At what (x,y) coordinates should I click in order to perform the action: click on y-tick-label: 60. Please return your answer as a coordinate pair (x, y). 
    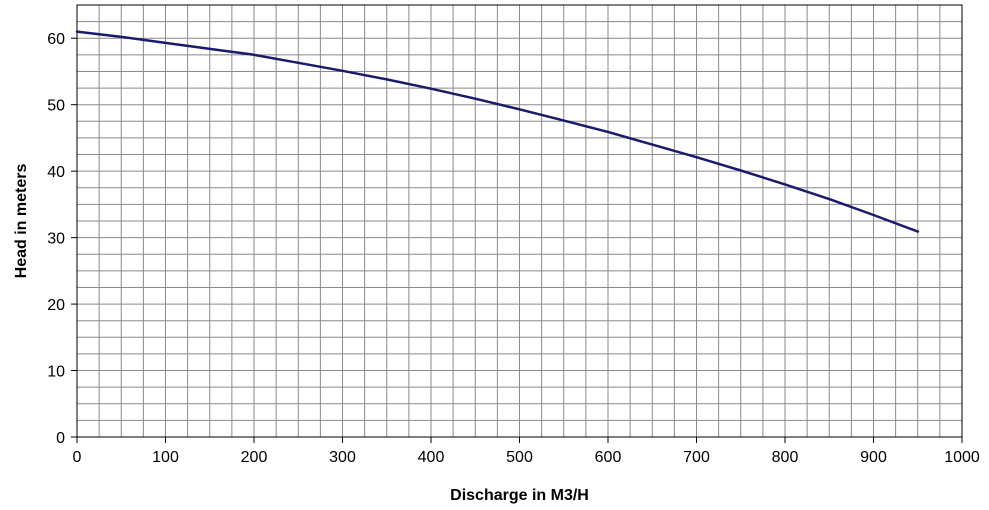
    Looking at the image, I should click on (56, 39).